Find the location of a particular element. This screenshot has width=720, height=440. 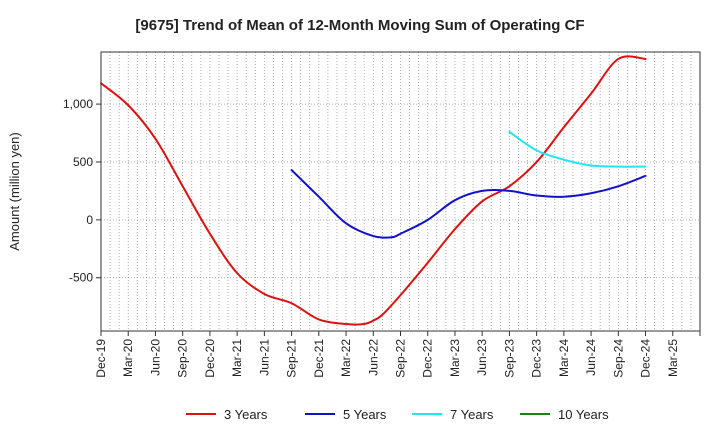

x-tick-label: Sep-21 is located at coordinates (292, 358).